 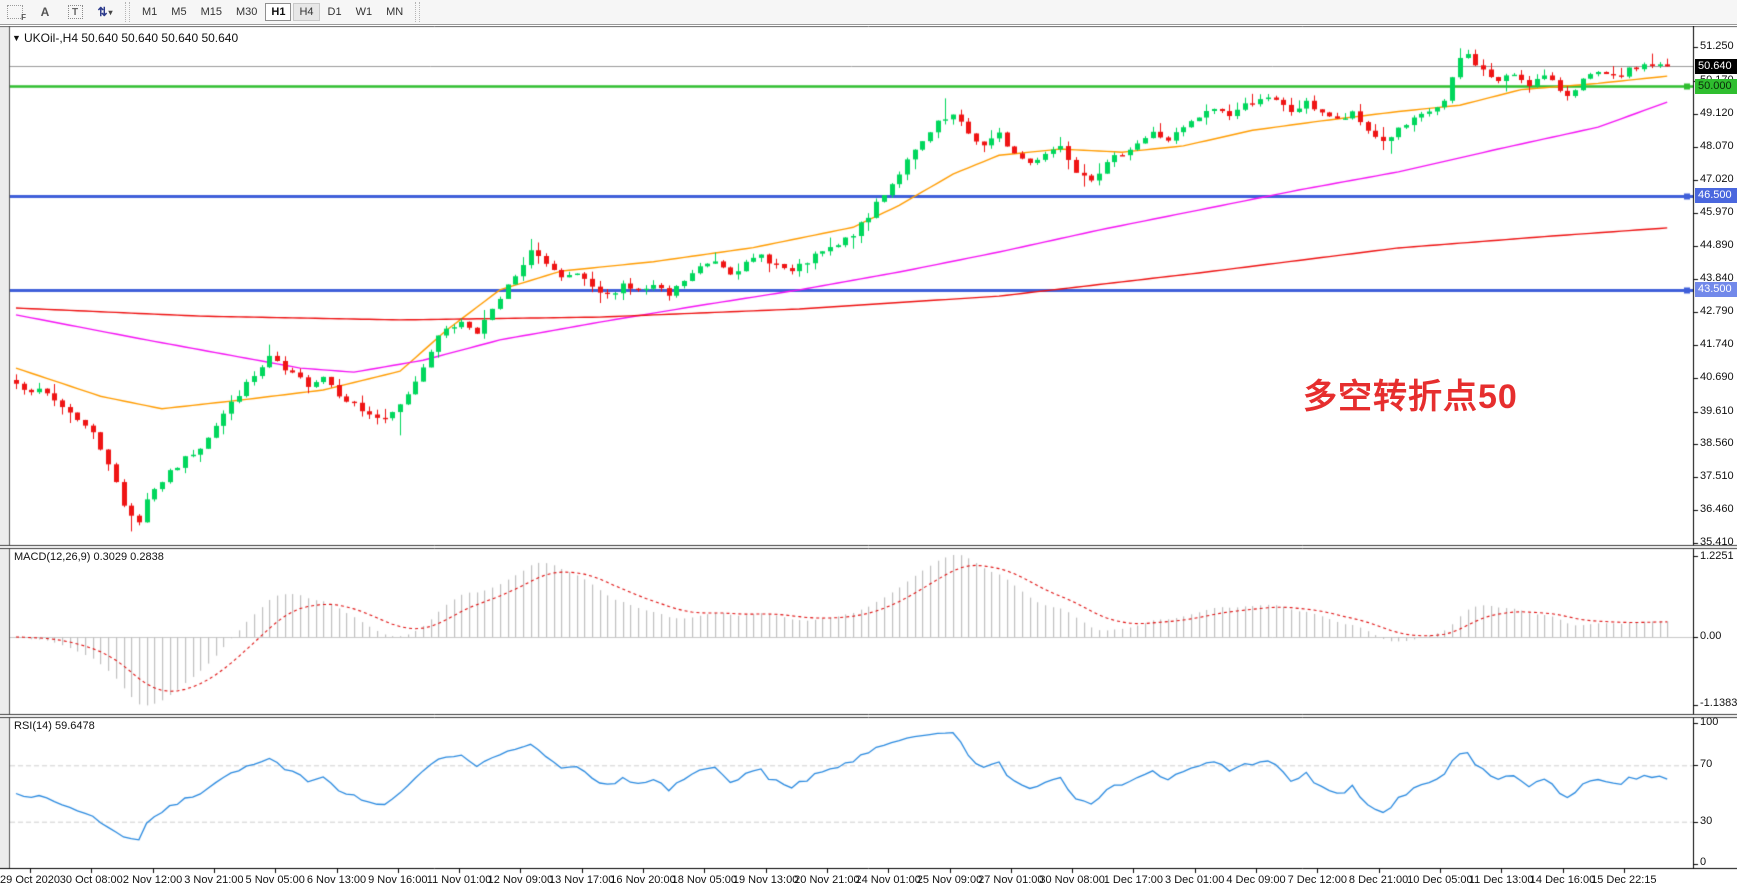 I want to click on price-tick-label: 39.610, so click(x=1717, y=410).